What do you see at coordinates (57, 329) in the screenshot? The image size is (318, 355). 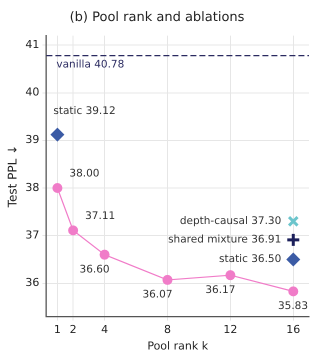 I see `x-tick-label: 1` at bounding box center [57, 329].